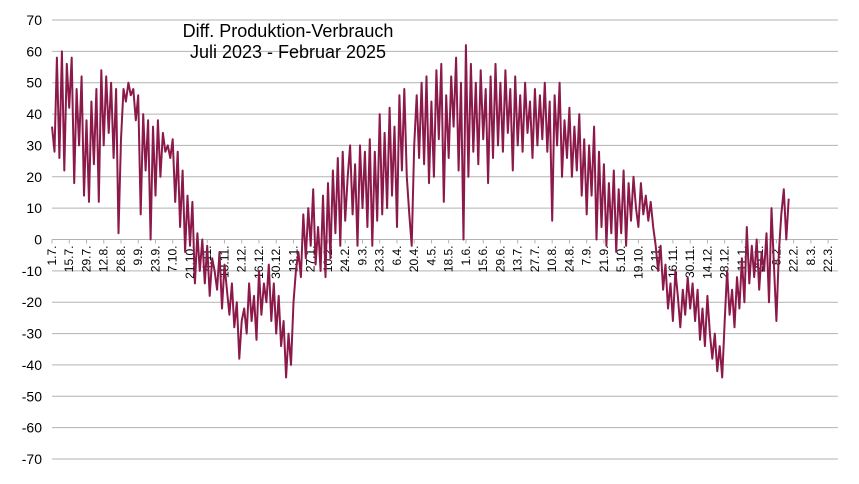 This screenshot has height=484, width=859. What do you see at coordinates (32, 334) in the screenshot?
I see `y-tick-label: -30` at bounding box center [32, 334].